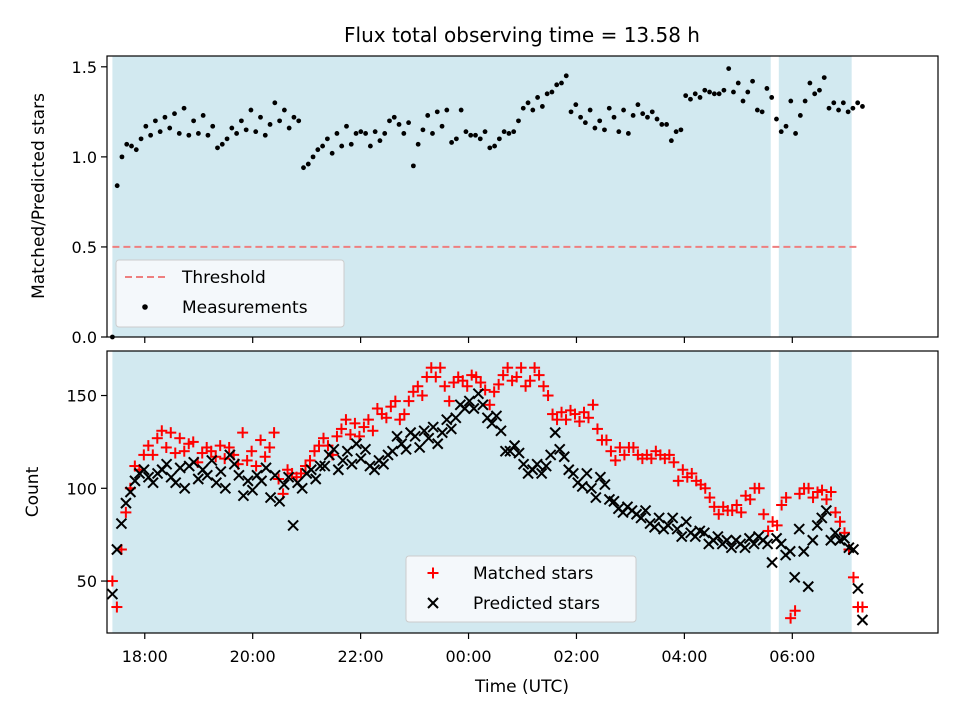  I want to click on y-tick-label: 0.5, so click(84, 247).